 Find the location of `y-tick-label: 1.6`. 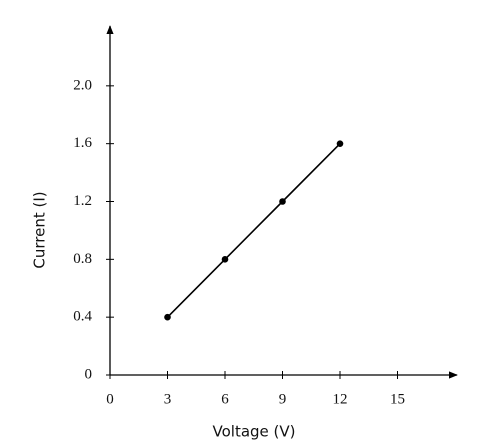

y-tick-label: 1.6 is located at coordinates (82, 143).